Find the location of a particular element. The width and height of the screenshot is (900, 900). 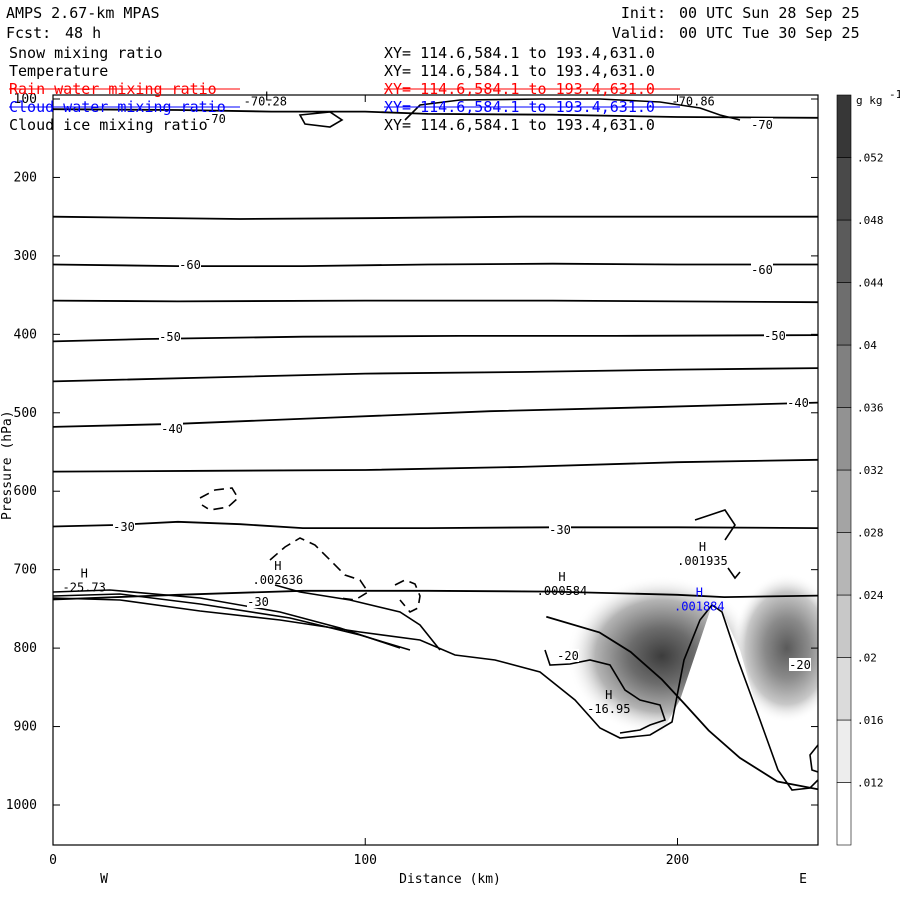

contour-label: -40 is located at coordinates (798, 403).